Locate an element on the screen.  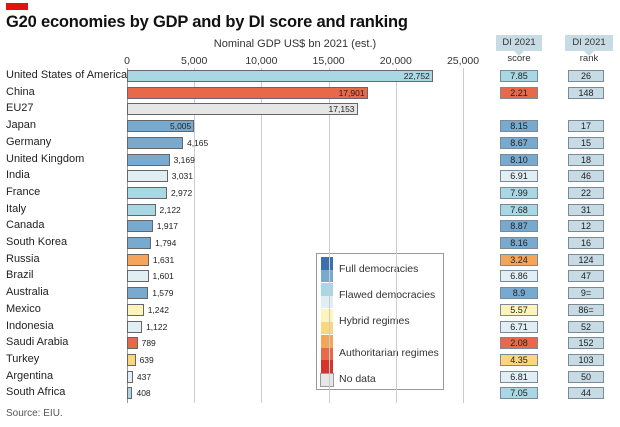
di-rank-box: 18 is located at coordinates (586, 159).